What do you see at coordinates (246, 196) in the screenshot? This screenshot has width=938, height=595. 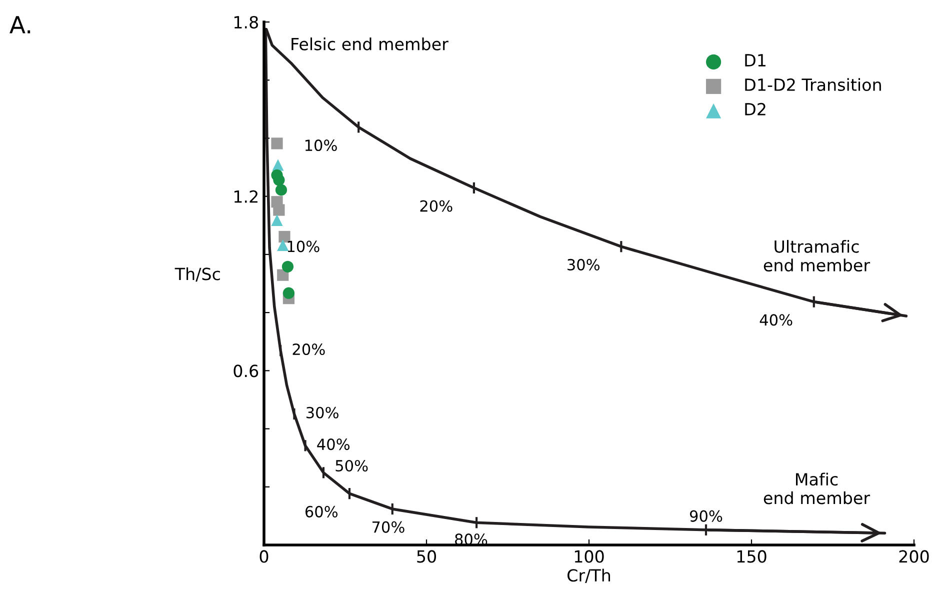 I see `y-tick-label: 1.2` at bounding box center [246, 196].